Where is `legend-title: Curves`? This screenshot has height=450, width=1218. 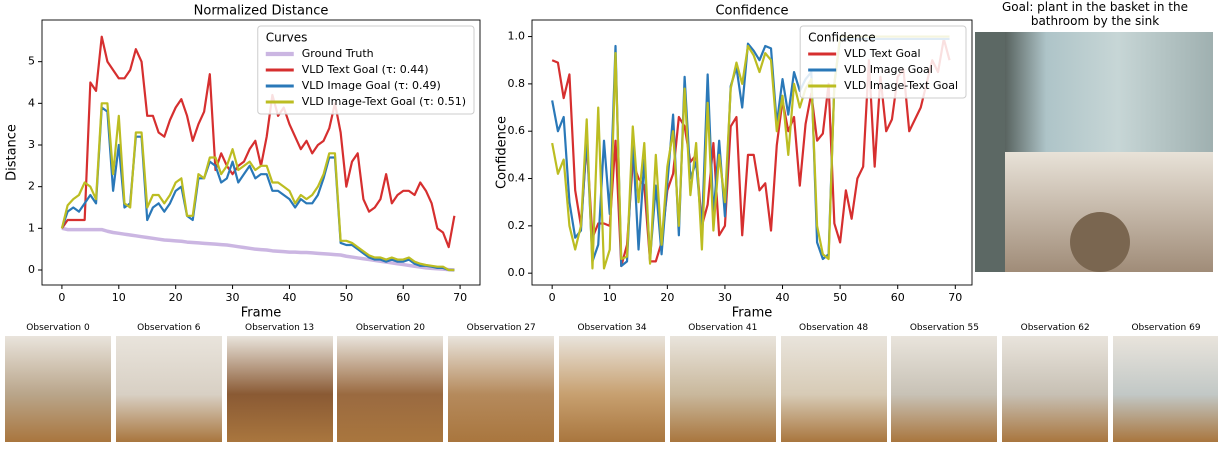
legend-title: Curves is located at coordinates (287, 38).